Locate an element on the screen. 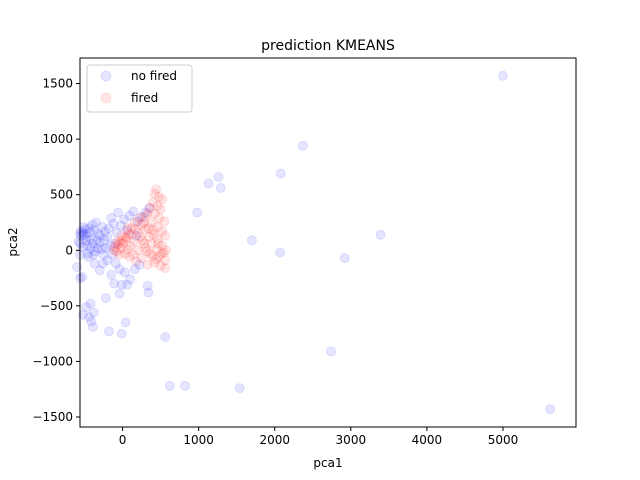 The height and width of the screenshot is (480, 640). x-tick-label: 5000 is located at coordinates (503, 440).